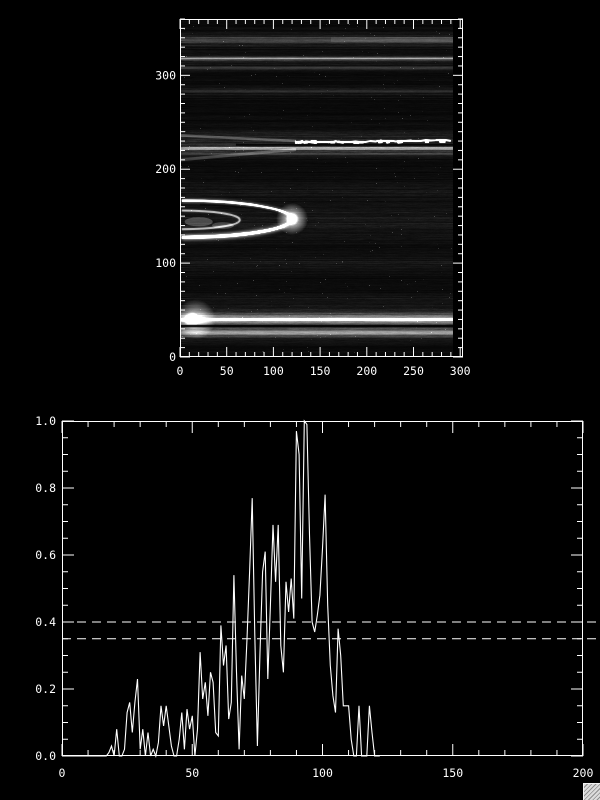 The image size is (600, 800). What do you see at coordinates (165, 75) in the screenshot?
I see `top-y-tick-label: 300` at bounding box center [165, 75].